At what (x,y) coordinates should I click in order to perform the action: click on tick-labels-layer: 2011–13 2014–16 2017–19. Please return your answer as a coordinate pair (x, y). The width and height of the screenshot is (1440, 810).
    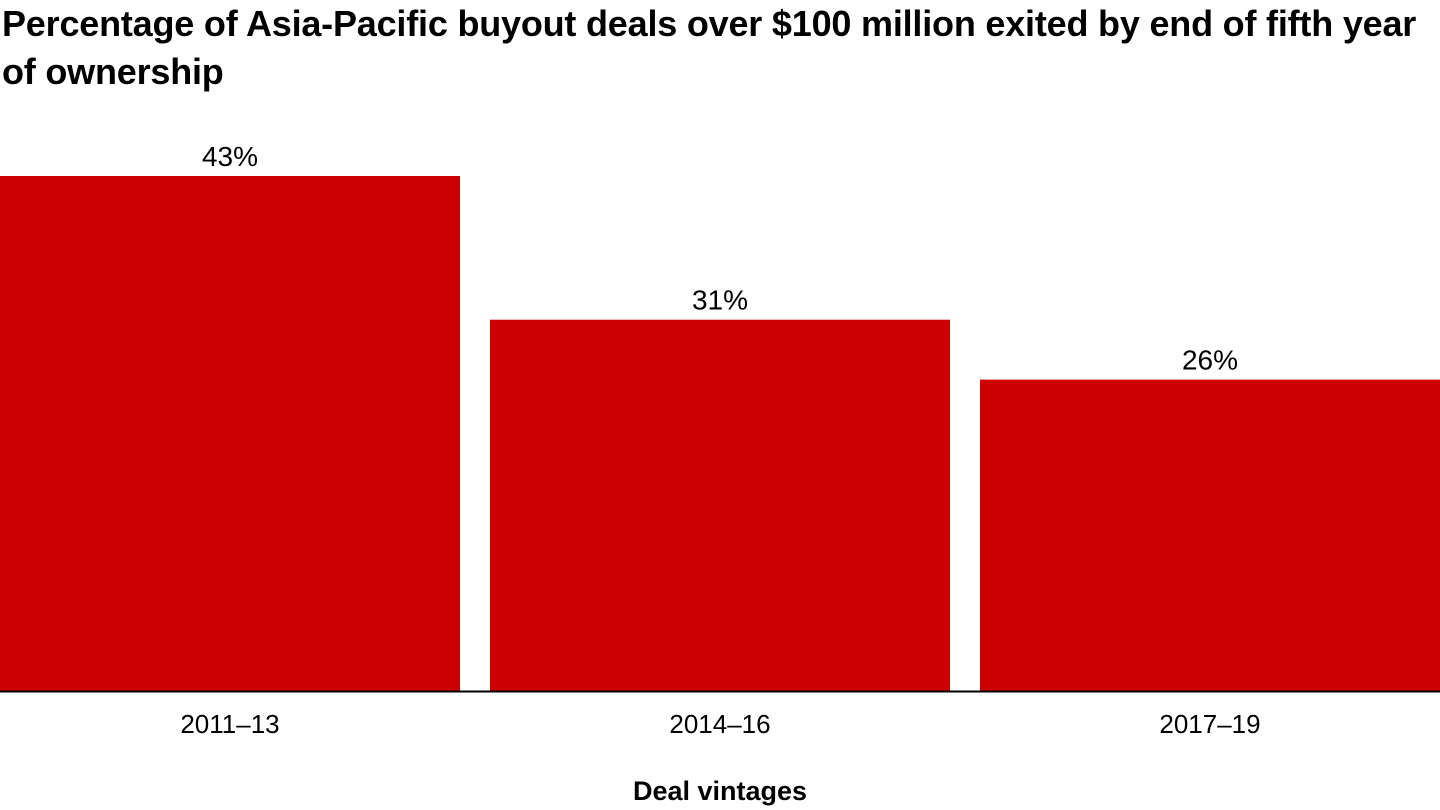
    Looking at the image, I should click on (720, 724).